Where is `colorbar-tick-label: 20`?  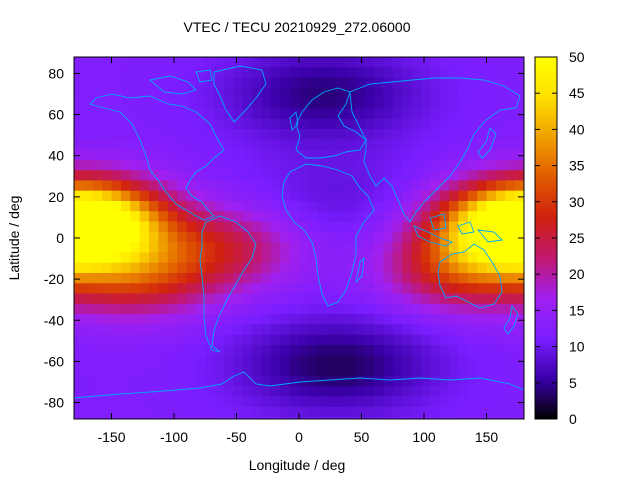 colorbar-tick-label: 20 is located at coordinates (577, 274).